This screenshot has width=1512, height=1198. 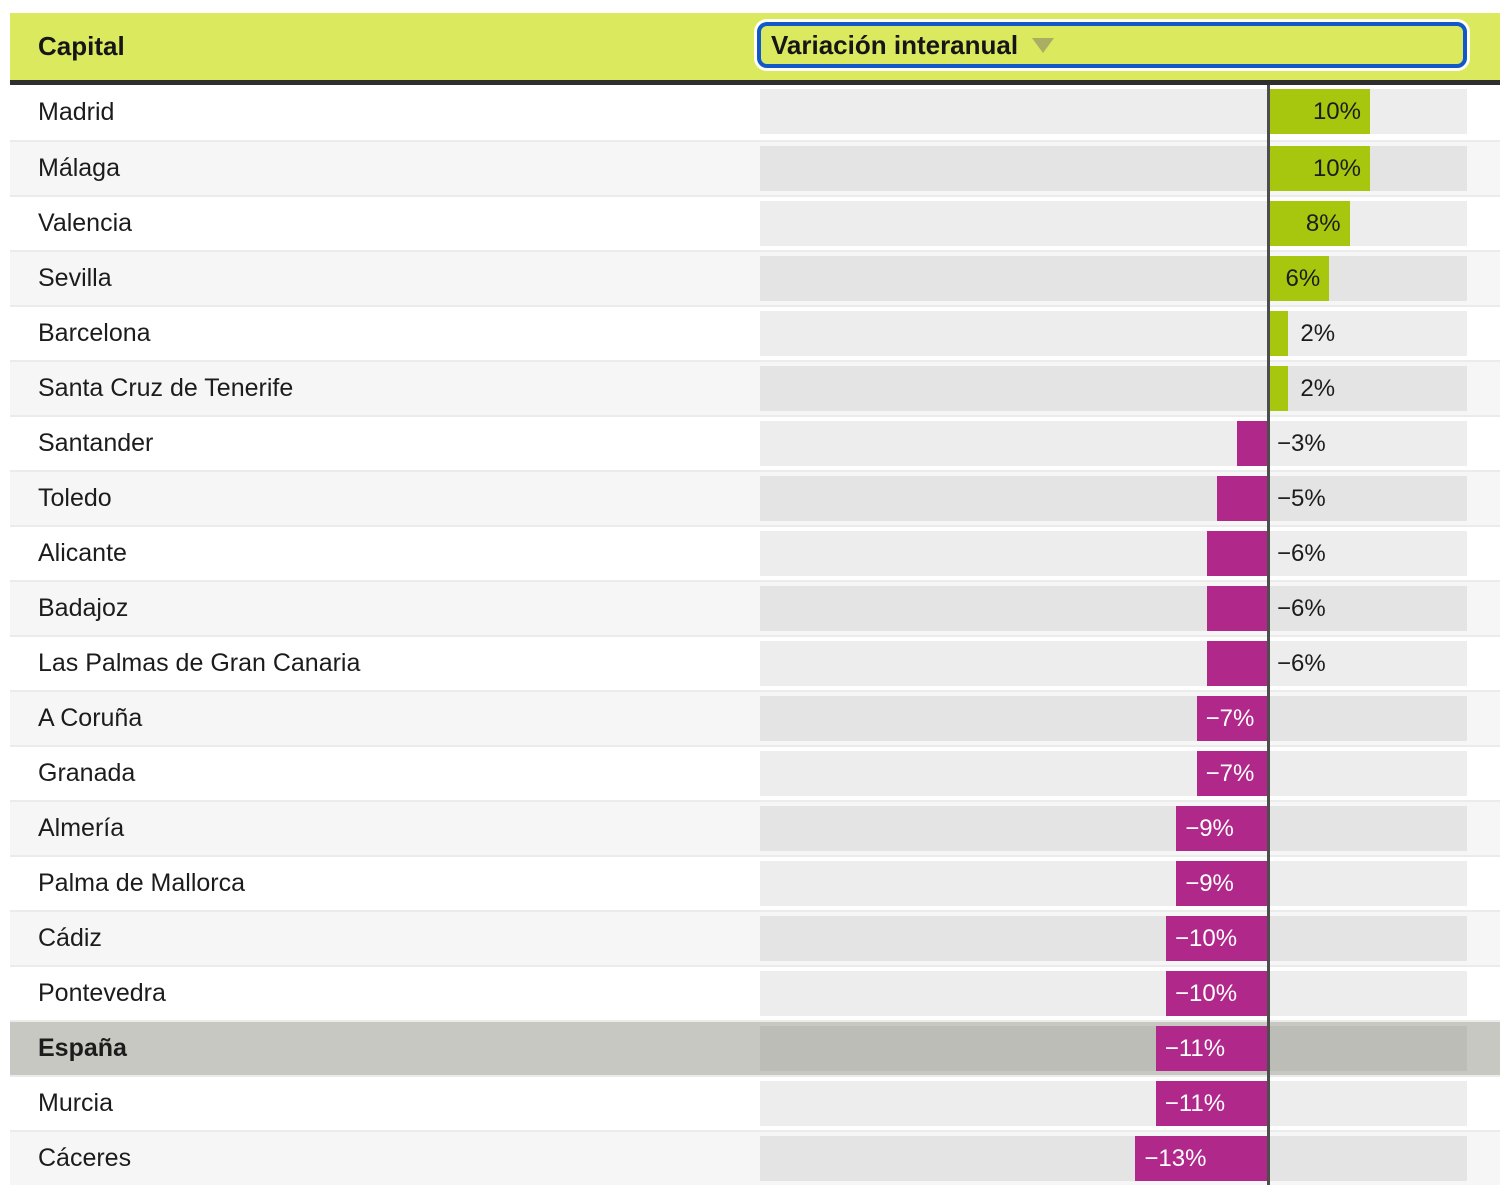 I want to click on table-row: Murcia −11%, so click(x=755, y=1102).